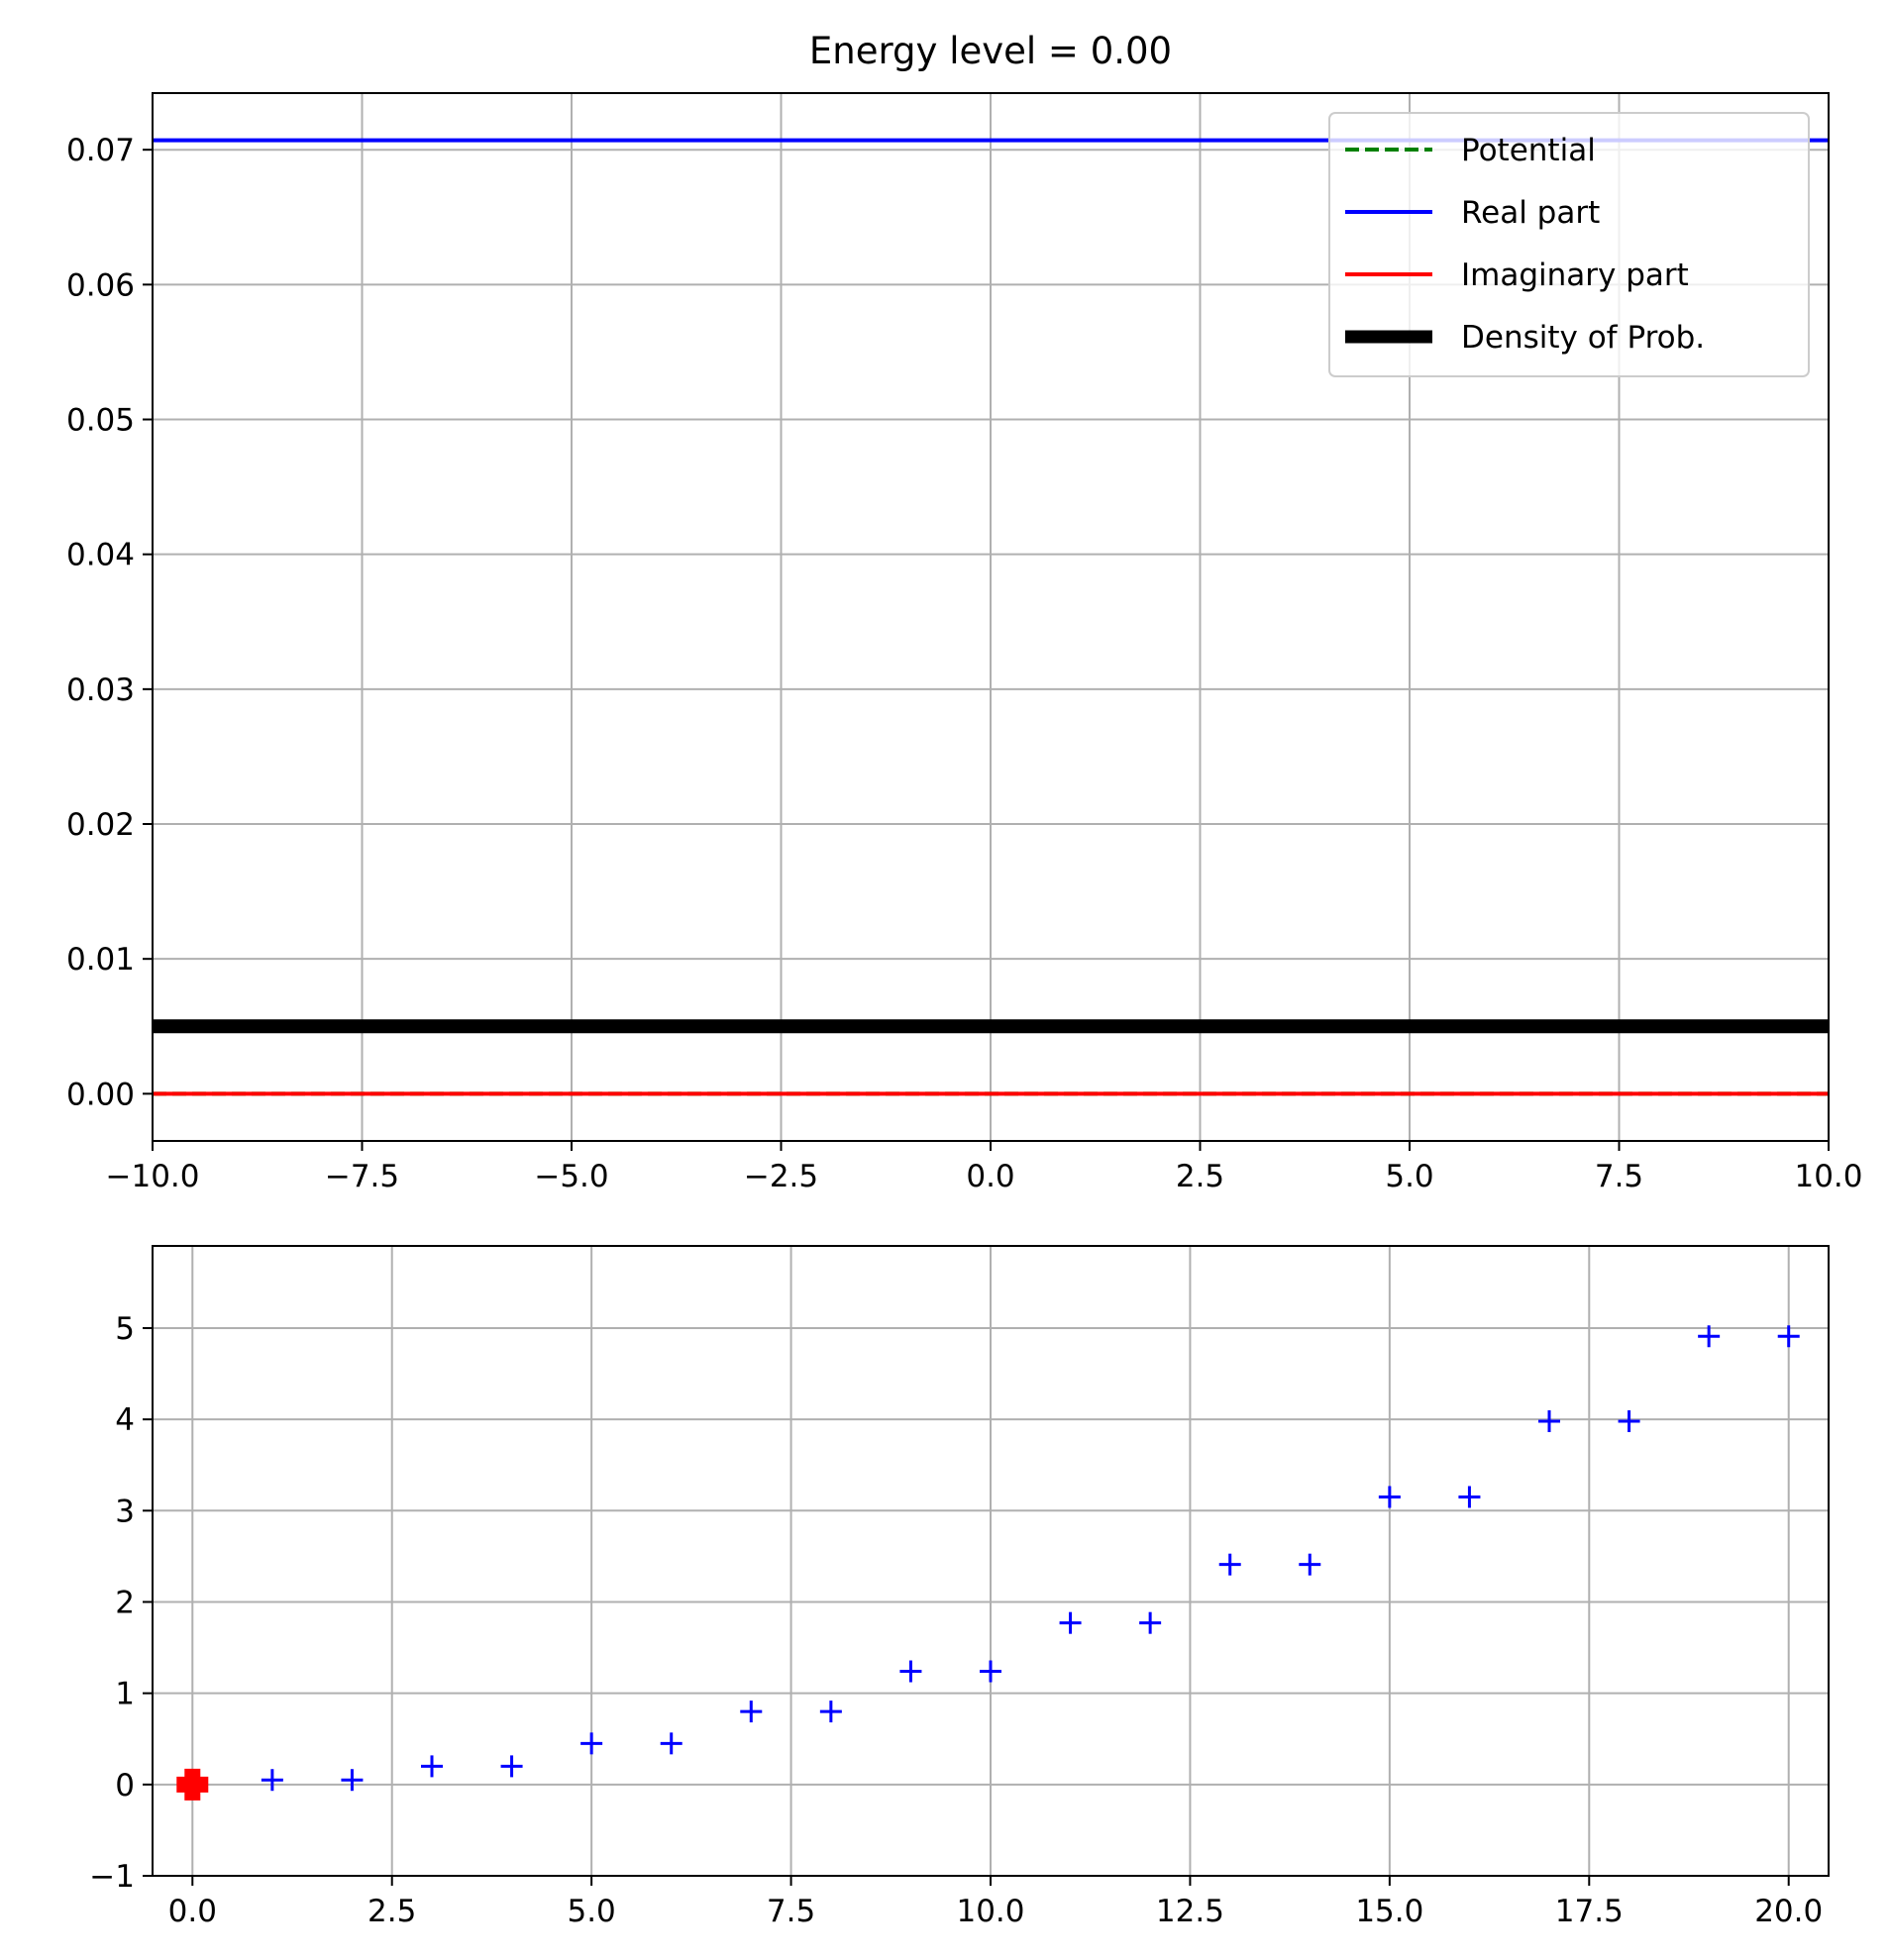 This screenshot has height=1960, width=1890. I want to click on legend-label-imaginary-part: Imaginary part, so click(1575, 275).